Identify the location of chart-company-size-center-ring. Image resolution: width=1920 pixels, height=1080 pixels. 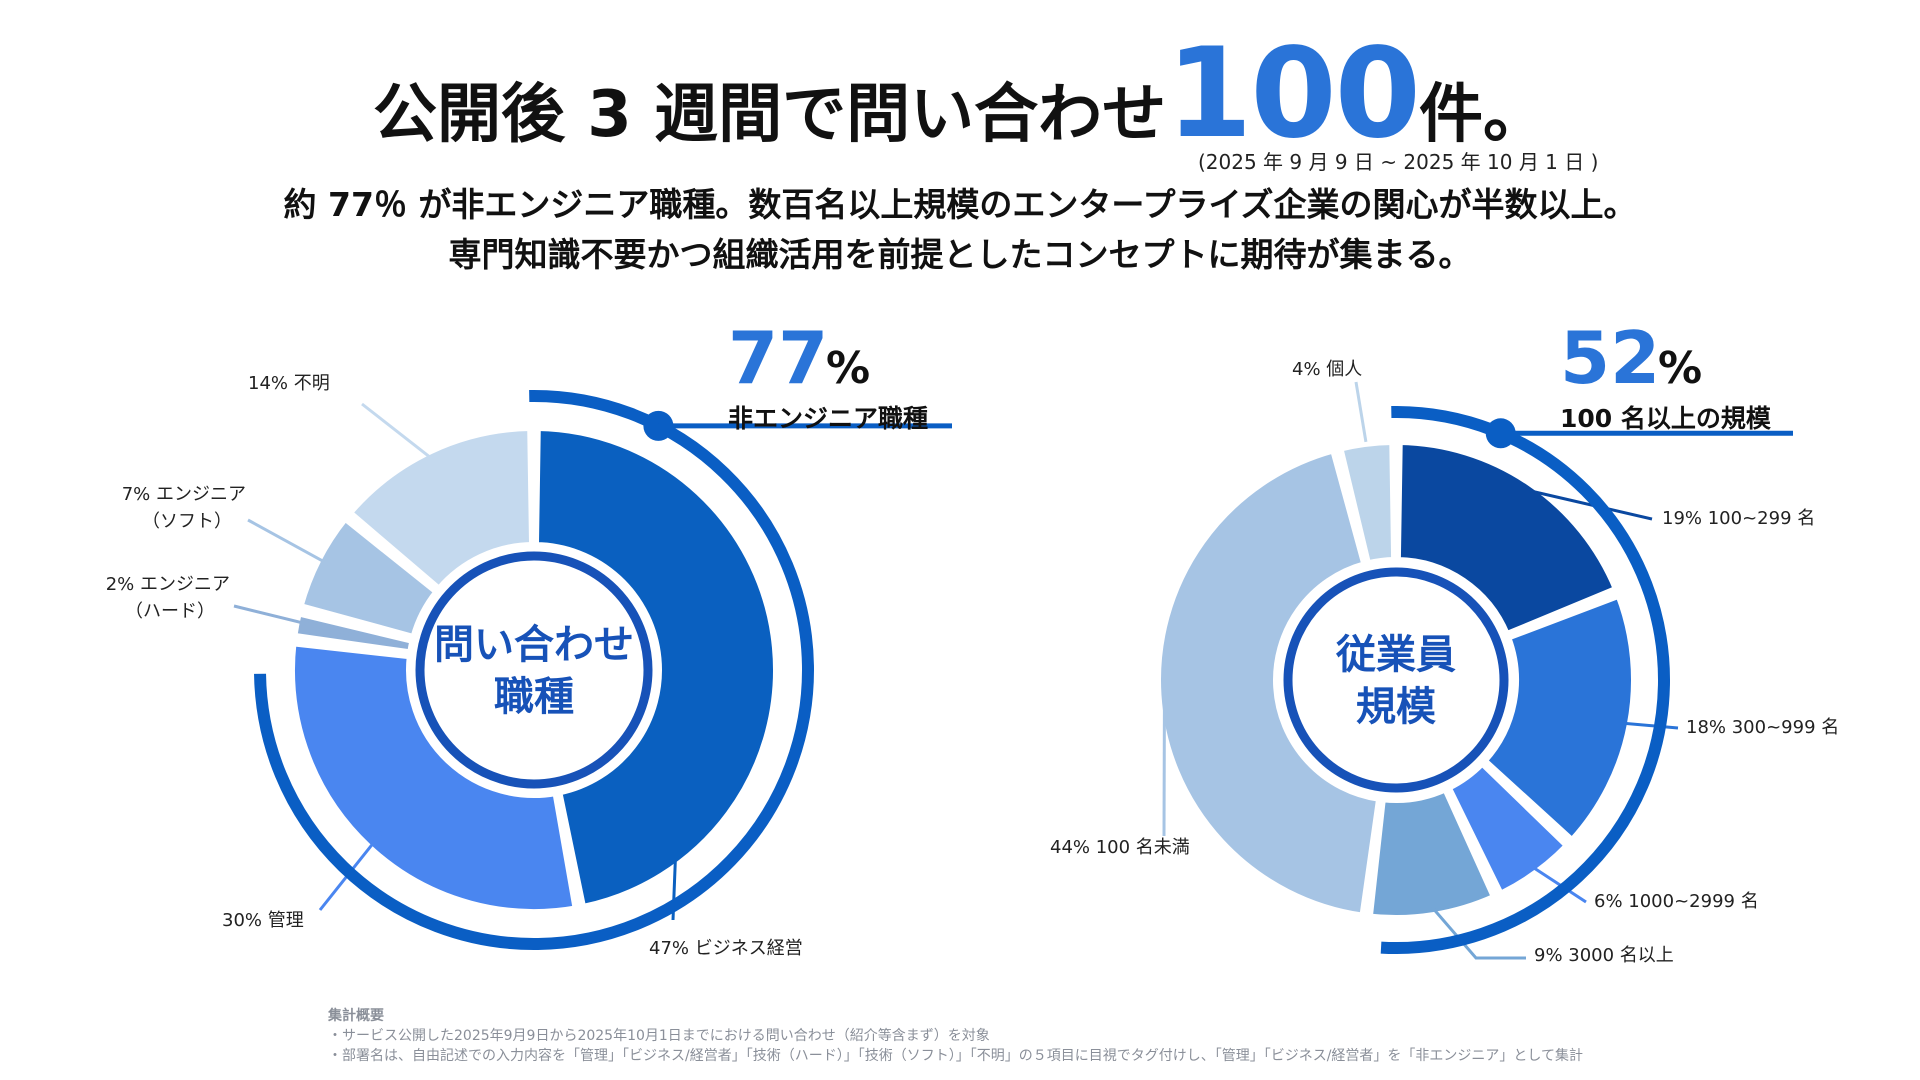
(1396, 680).